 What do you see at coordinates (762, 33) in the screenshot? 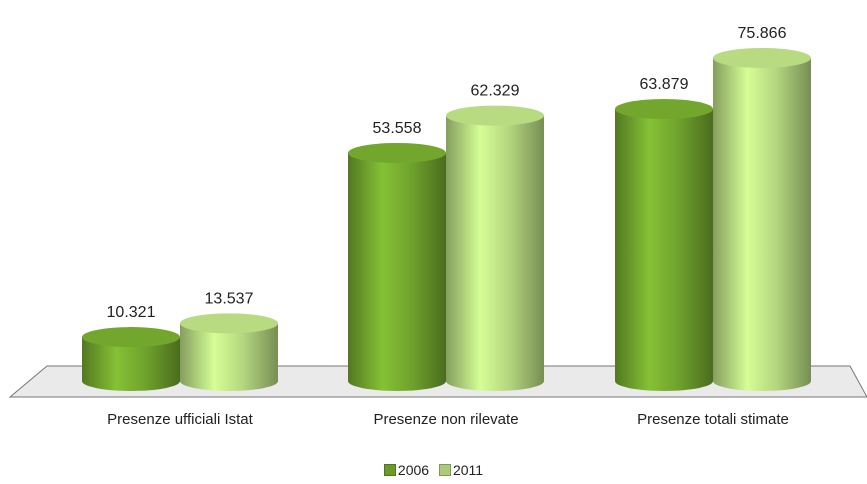
I see `data-label-2011-3: 75.866` at bounding box center [762, 33].